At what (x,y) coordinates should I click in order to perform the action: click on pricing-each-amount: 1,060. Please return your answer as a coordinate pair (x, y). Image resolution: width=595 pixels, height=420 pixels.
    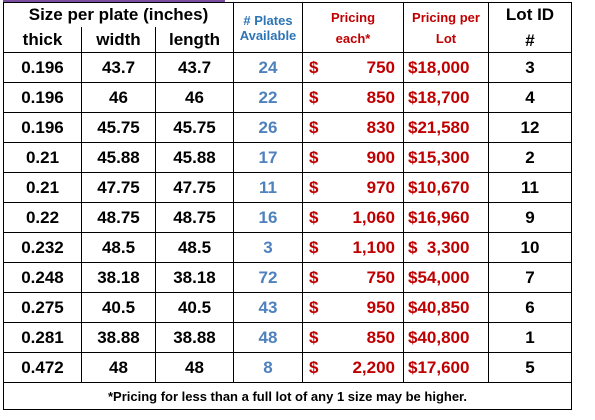
    Looking at the image, I should click on (373, 217).